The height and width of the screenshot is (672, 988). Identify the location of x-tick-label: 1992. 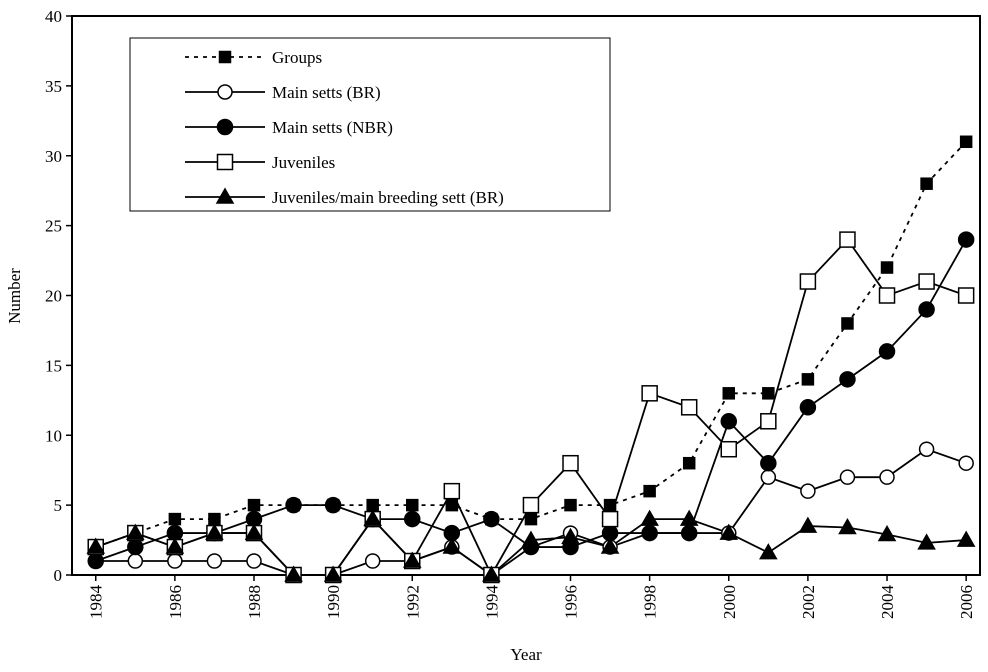
(412, 602).